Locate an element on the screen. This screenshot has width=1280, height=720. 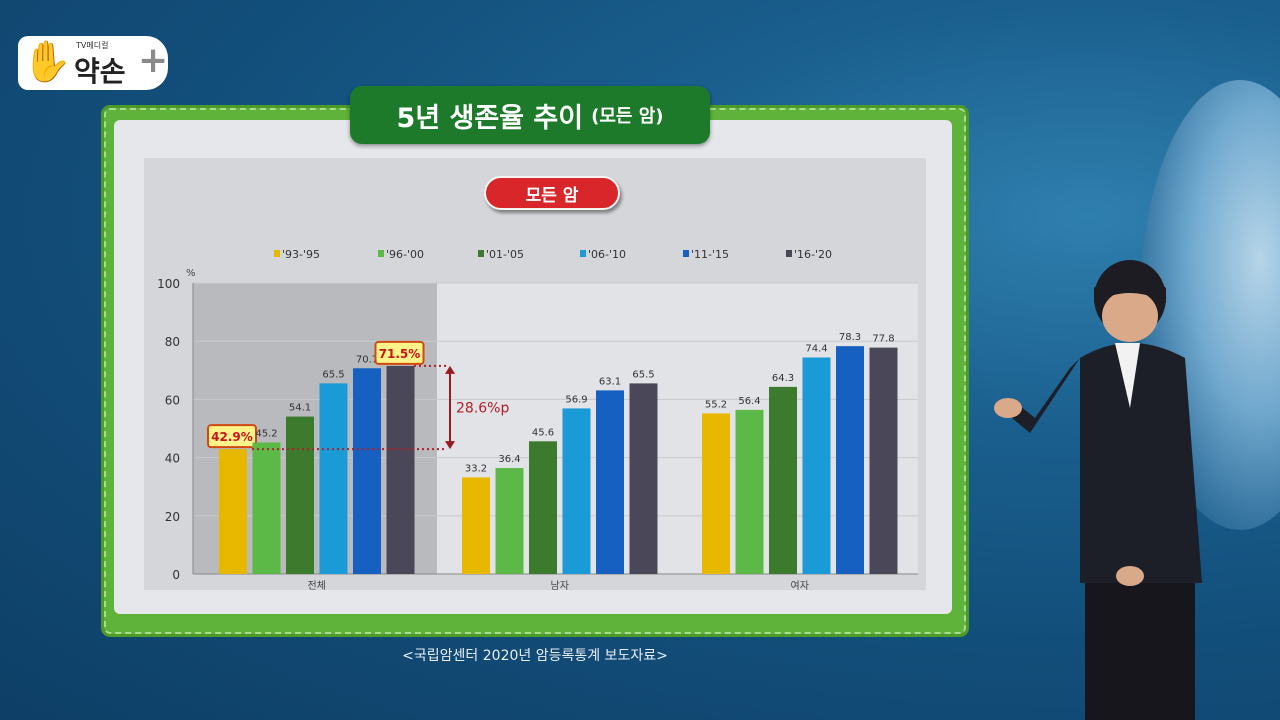
x-category-label: 여자 is located at coordinates (800, 586).